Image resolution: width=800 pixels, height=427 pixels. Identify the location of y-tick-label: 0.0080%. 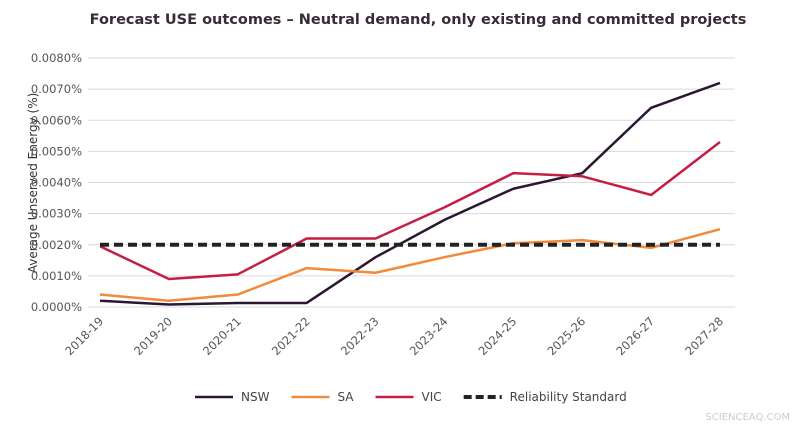
(56, 58).